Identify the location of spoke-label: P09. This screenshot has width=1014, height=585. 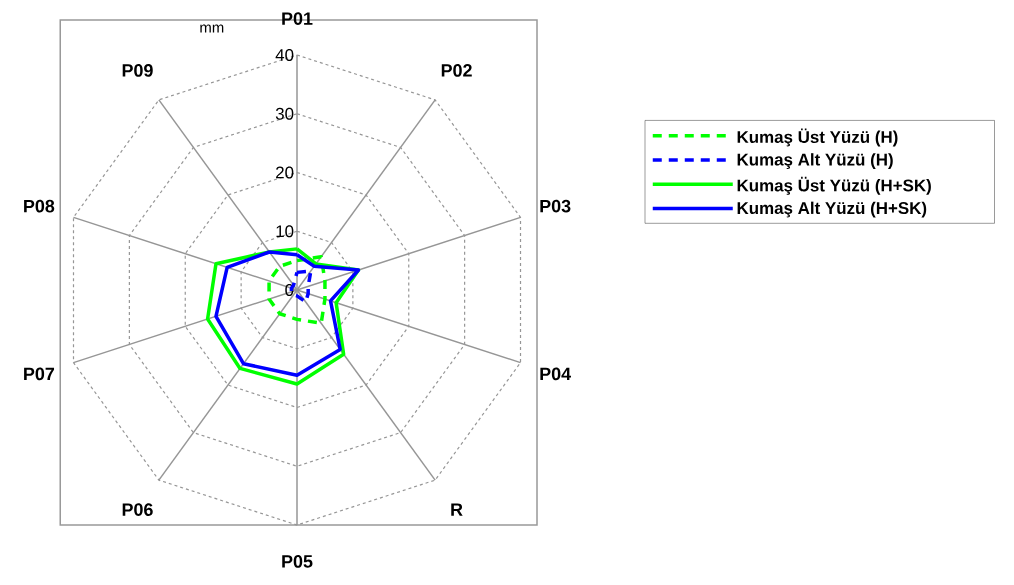
(137, 70).